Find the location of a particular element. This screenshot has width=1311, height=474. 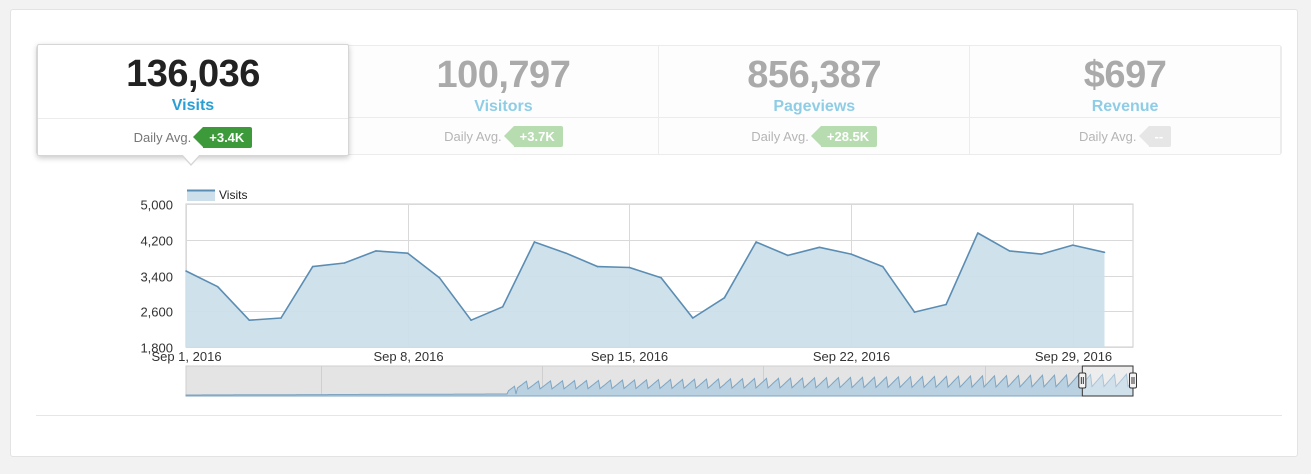

change-badge: -- is located at coordinates (1155, 136).